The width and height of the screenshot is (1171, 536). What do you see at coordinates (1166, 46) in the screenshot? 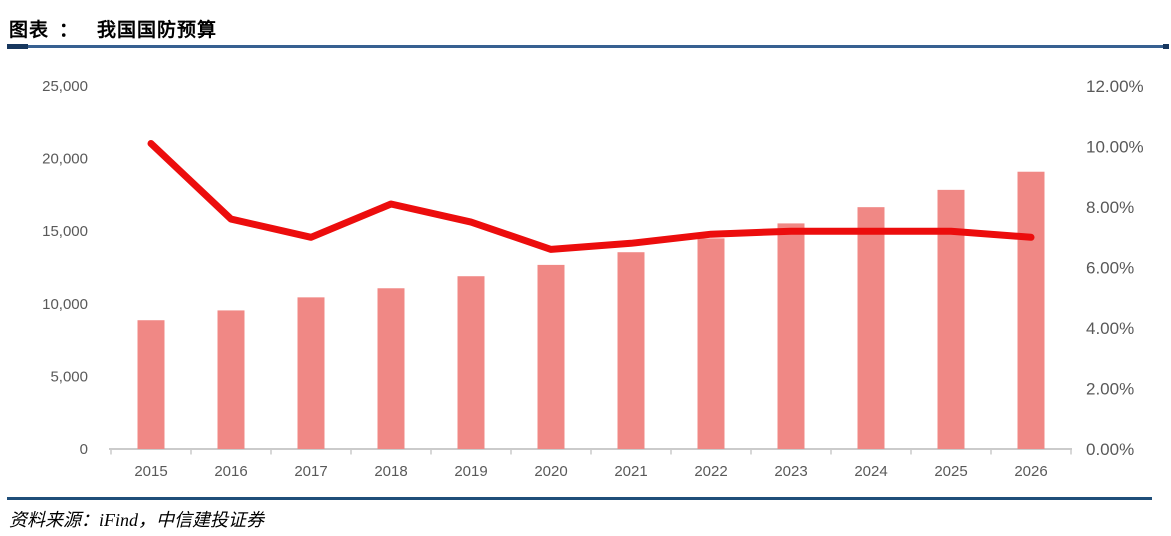
I see `header-rule-accent-right` at bounding box center [1166, 46].